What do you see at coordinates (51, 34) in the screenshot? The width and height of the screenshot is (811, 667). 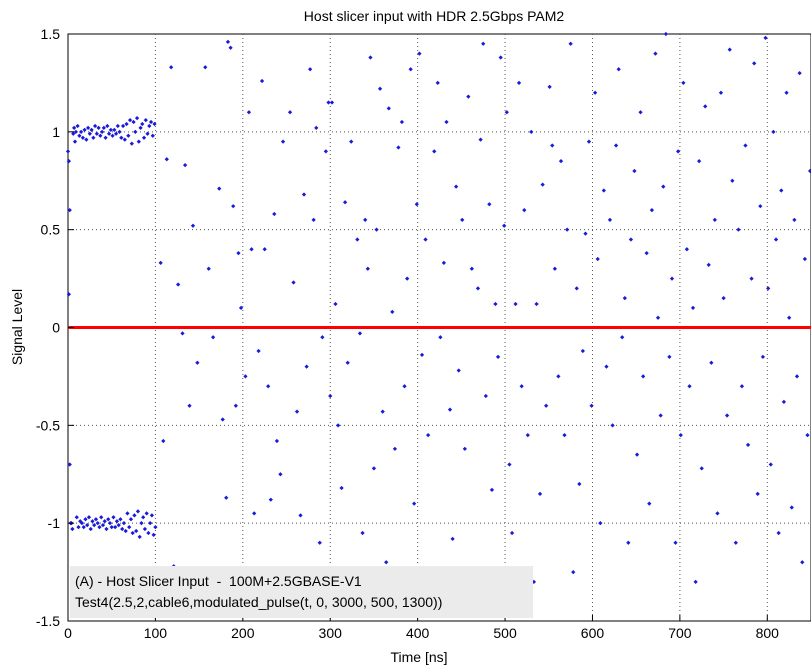 I see `y-tick-label: 1.5` at bounding box center [51, 34].